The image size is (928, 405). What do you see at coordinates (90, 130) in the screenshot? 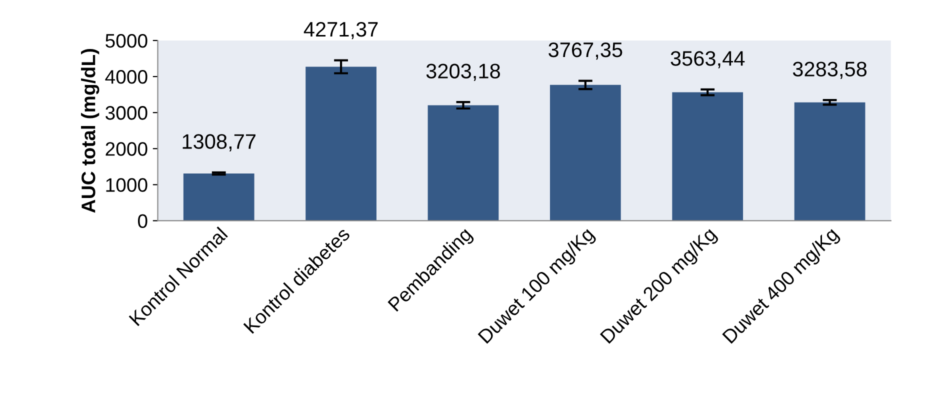
I see `y-axis-title: AUC total (mg/dL)` at bounding box center [90, 130].